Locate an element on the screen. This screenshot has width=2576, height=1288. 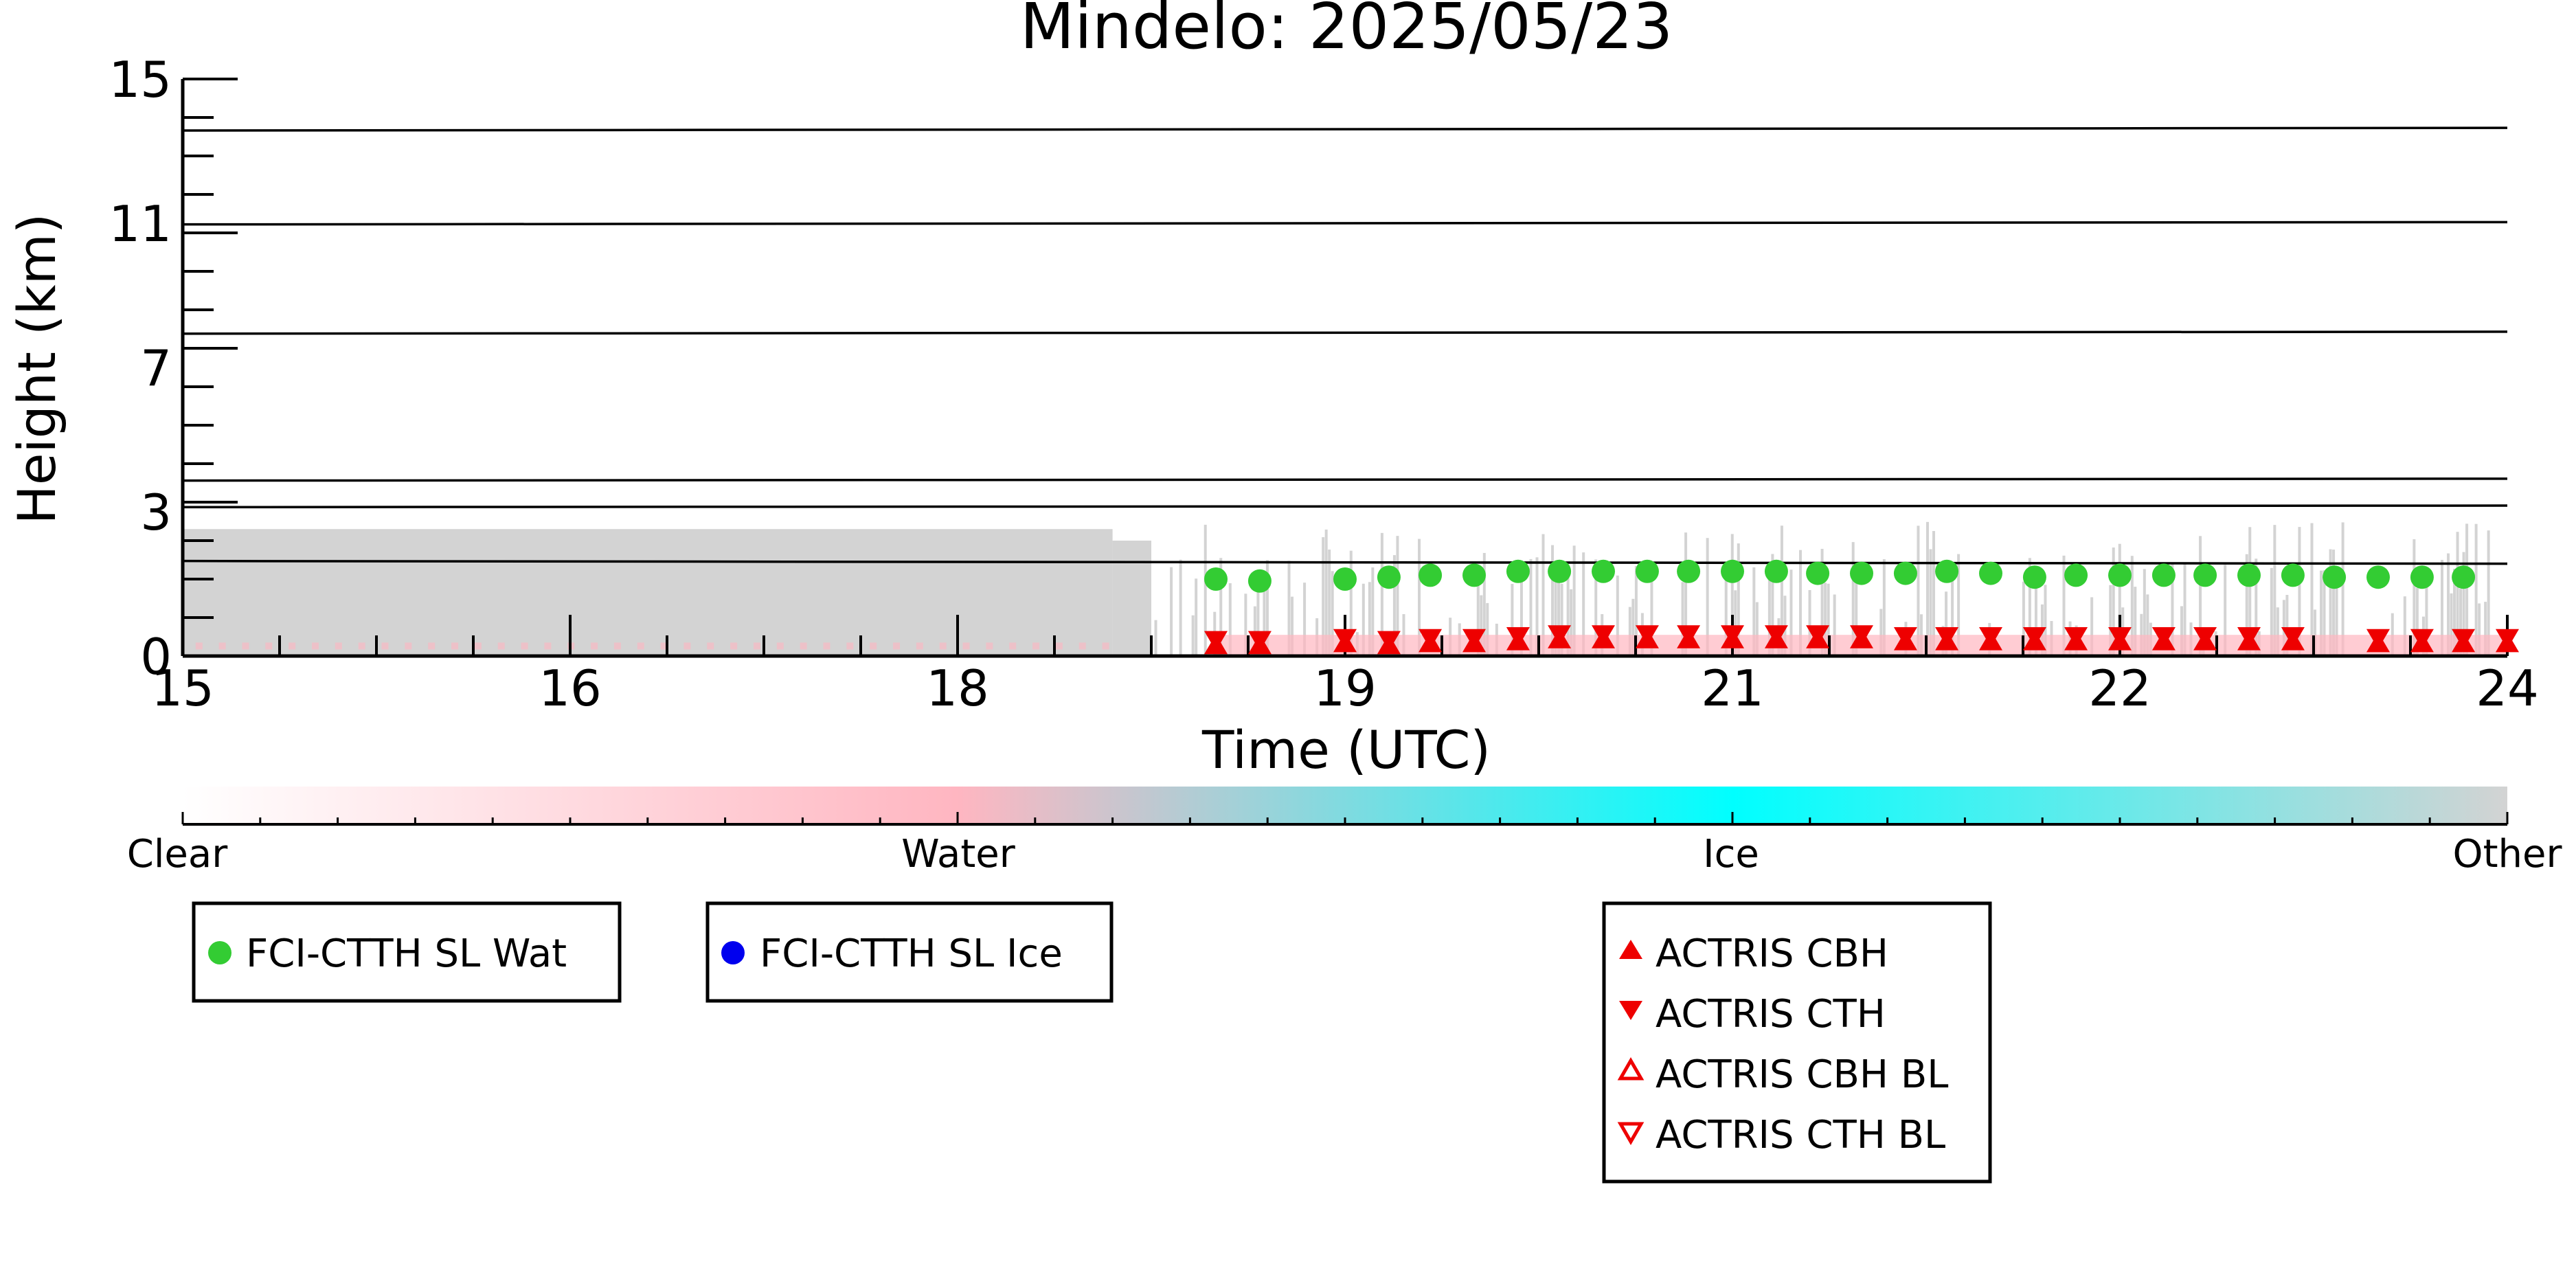
legend-wat-label: FCI-CTTH SL Wat is located at coordinates (406, 953).